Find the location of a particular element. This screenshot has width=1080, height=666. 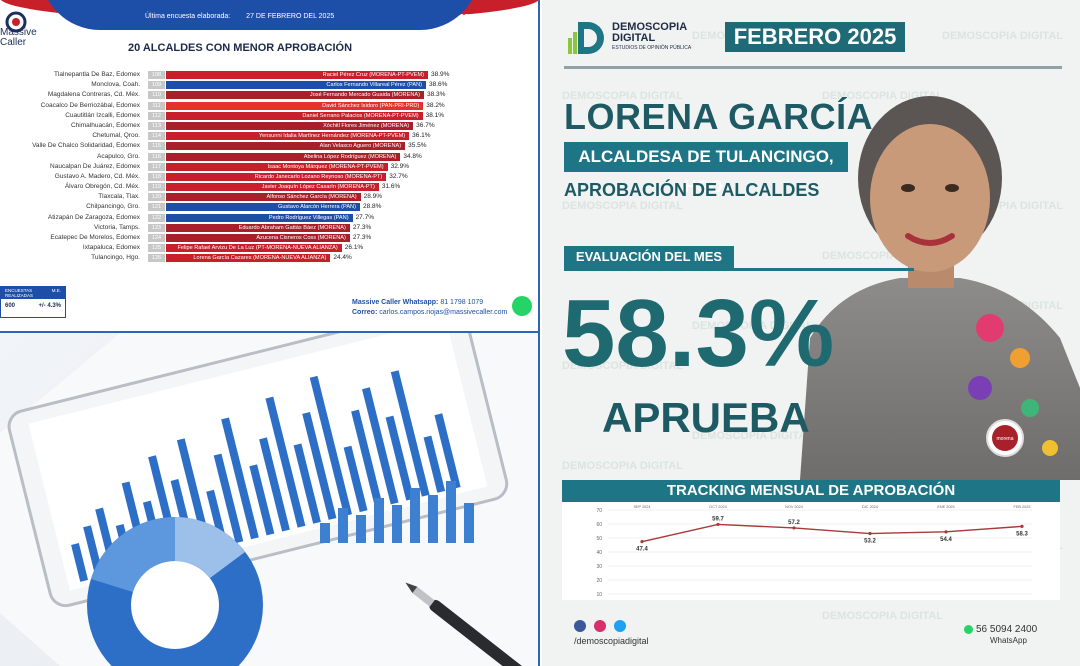

approval-bar: Eduardo Abraham Gattás Báez (MORENA) is located at coordinates (258, 227).